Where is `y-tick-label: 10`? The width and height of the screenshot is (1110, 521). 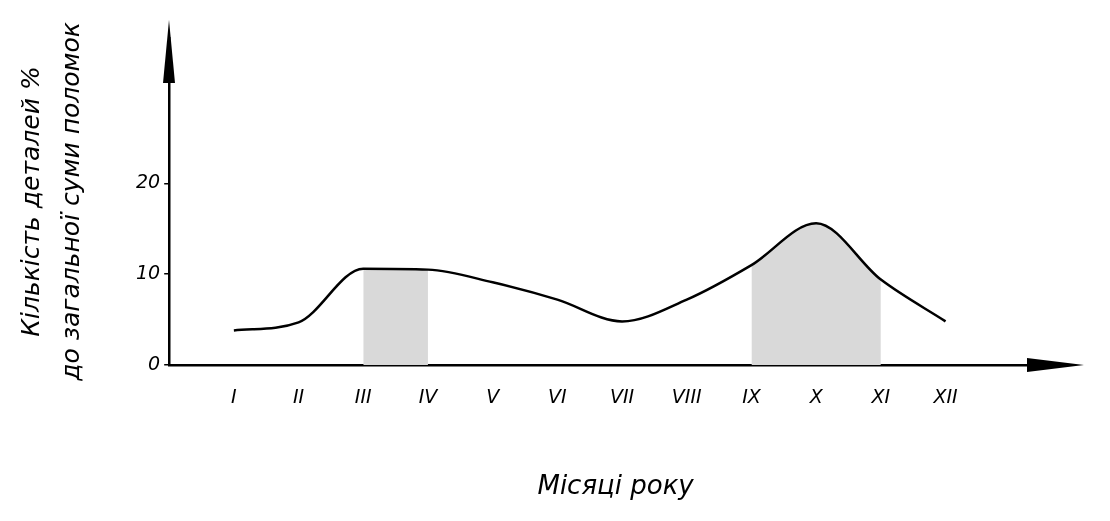
y-tick-label: 10 is located at coordinates (148, 272).